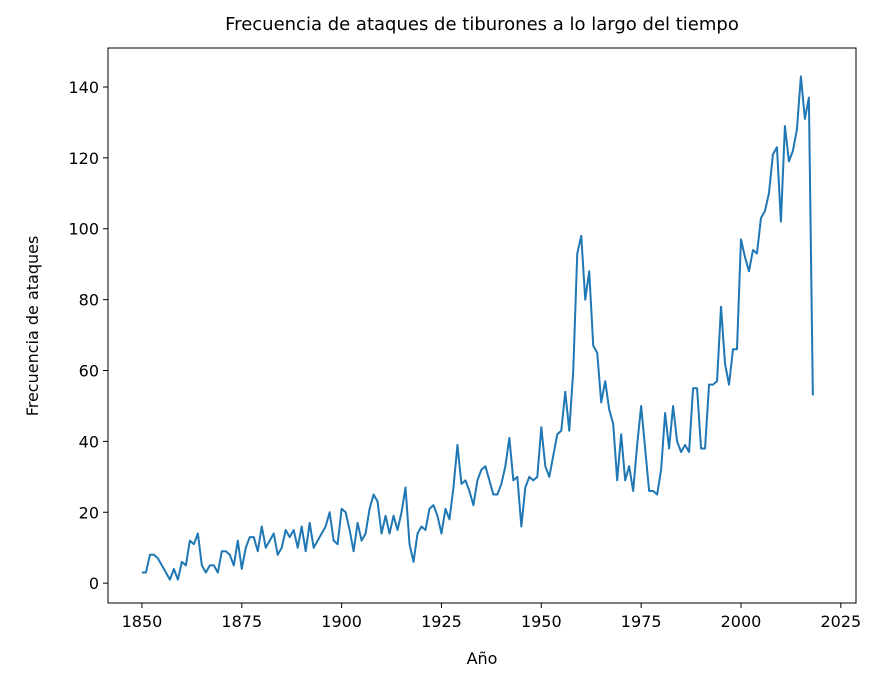  Describe the element at coordinates (89, 441) in the screenshot. I see `y-tick-label: 40` at that location.